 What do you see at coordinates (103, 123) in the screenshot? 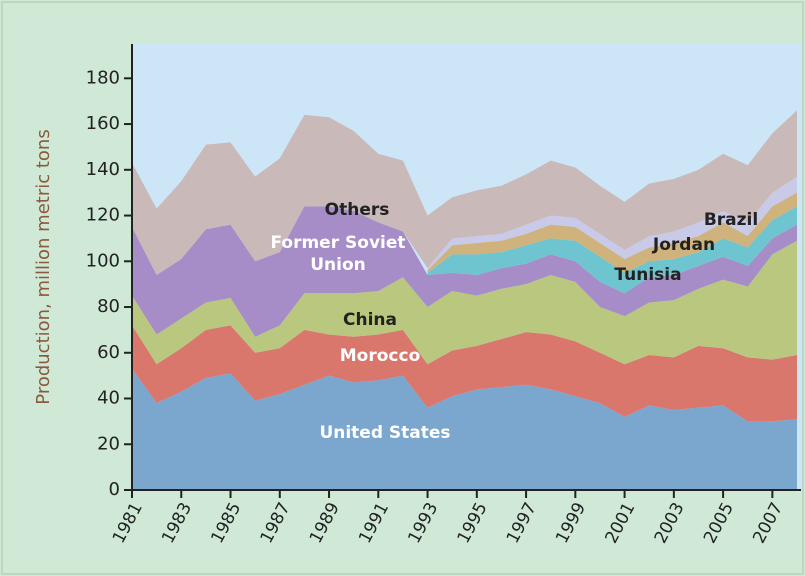
I see `y-tick-label: 160` at bounding box center [103, 123].